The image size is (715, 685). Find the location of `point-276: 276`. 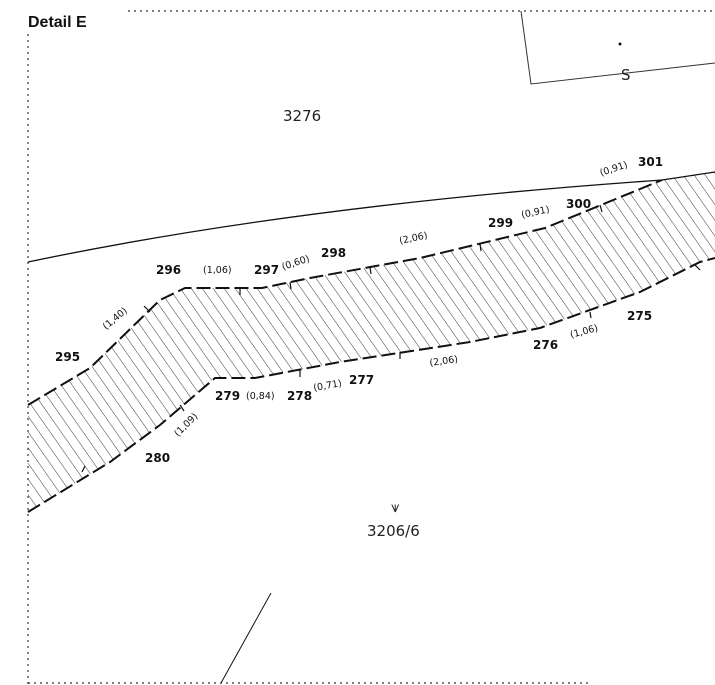

point-276: 276 is located at coordinates (545, 345).